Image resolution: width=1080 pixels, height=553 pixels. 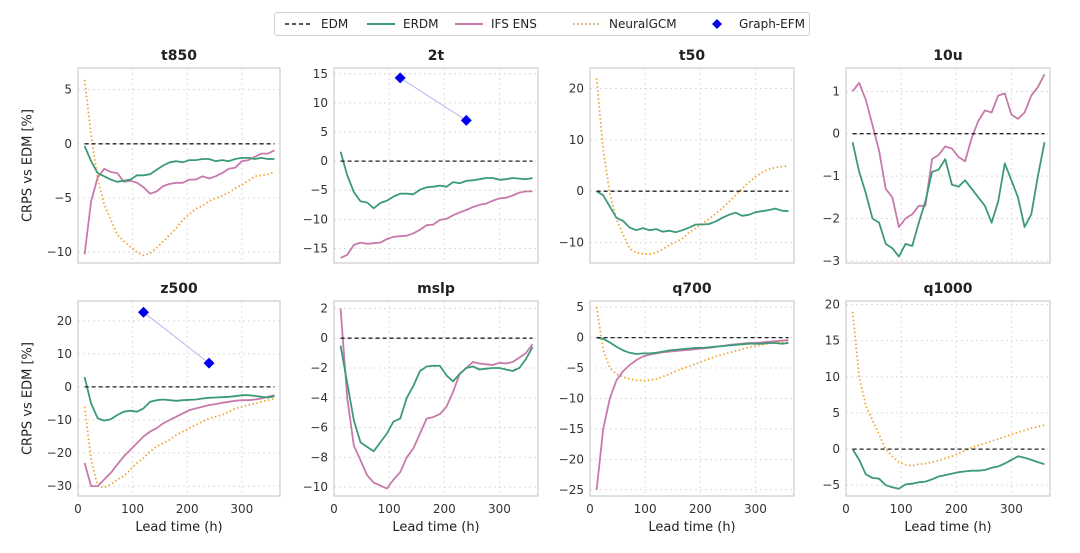 I want to click on panel-t50: −10 0 10 20, so click(x=677, y=165).